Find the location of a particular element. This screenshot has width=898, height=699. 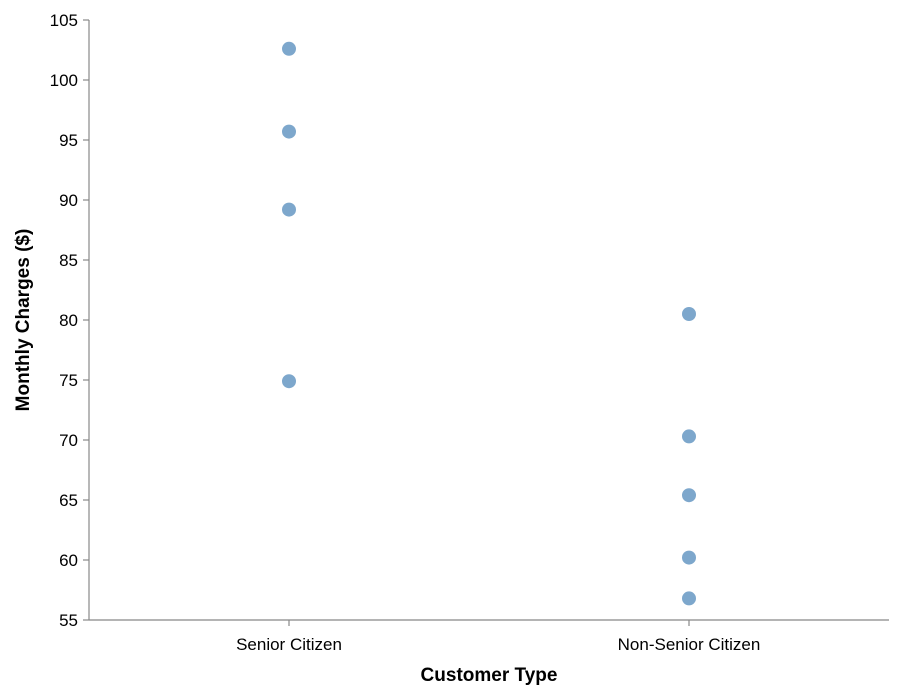

y-axis-title: Monthly Charges ($) is located at coordinates (23, 320).